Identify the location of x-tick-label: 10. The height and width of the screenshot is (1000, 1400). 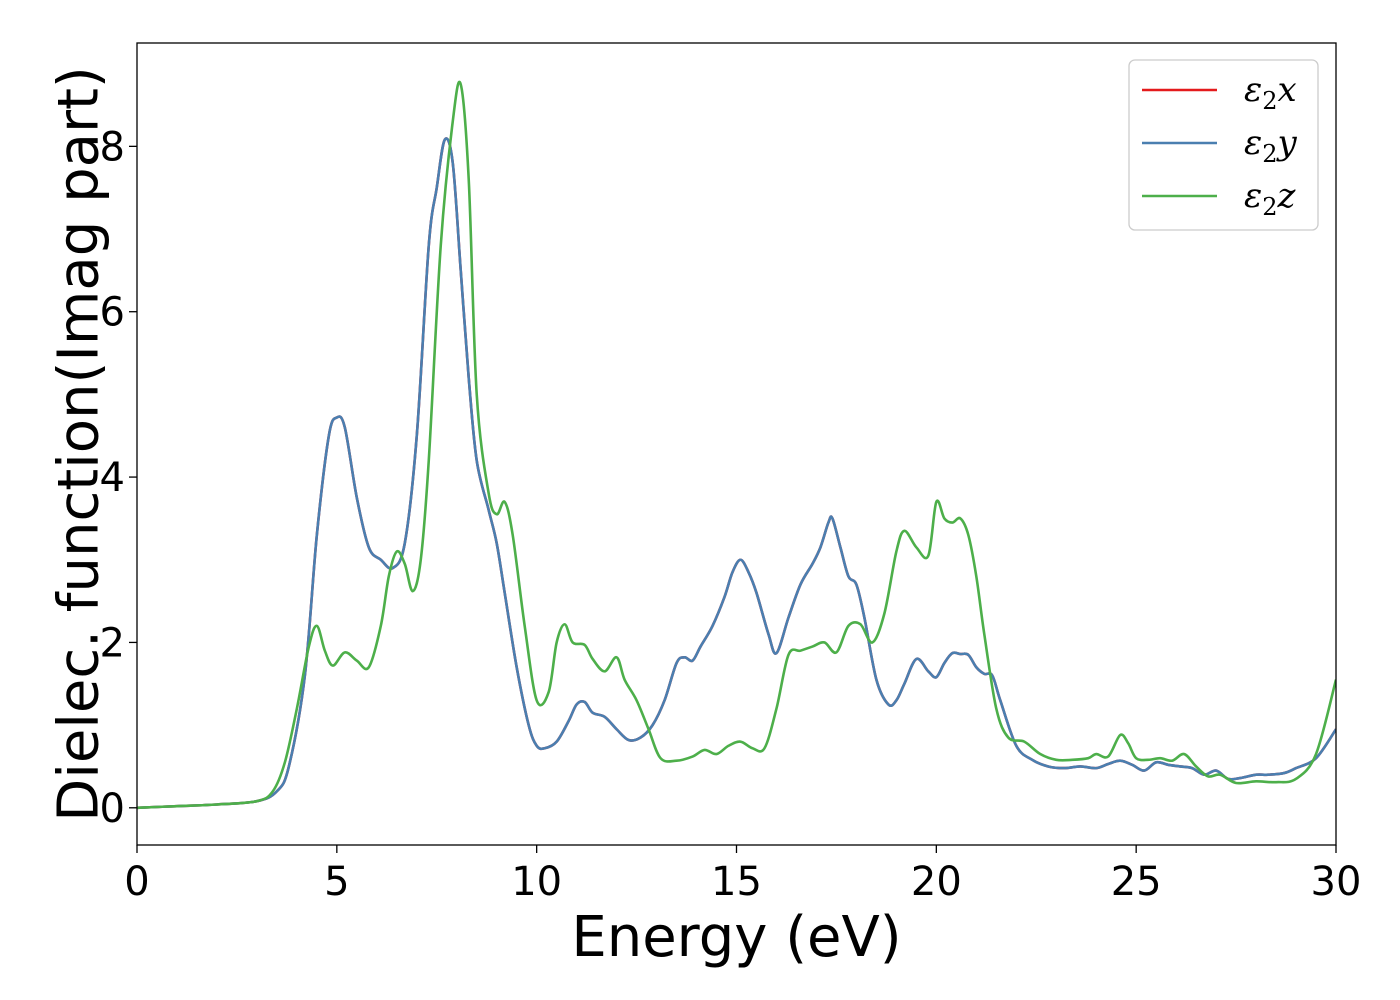
(536, 882).